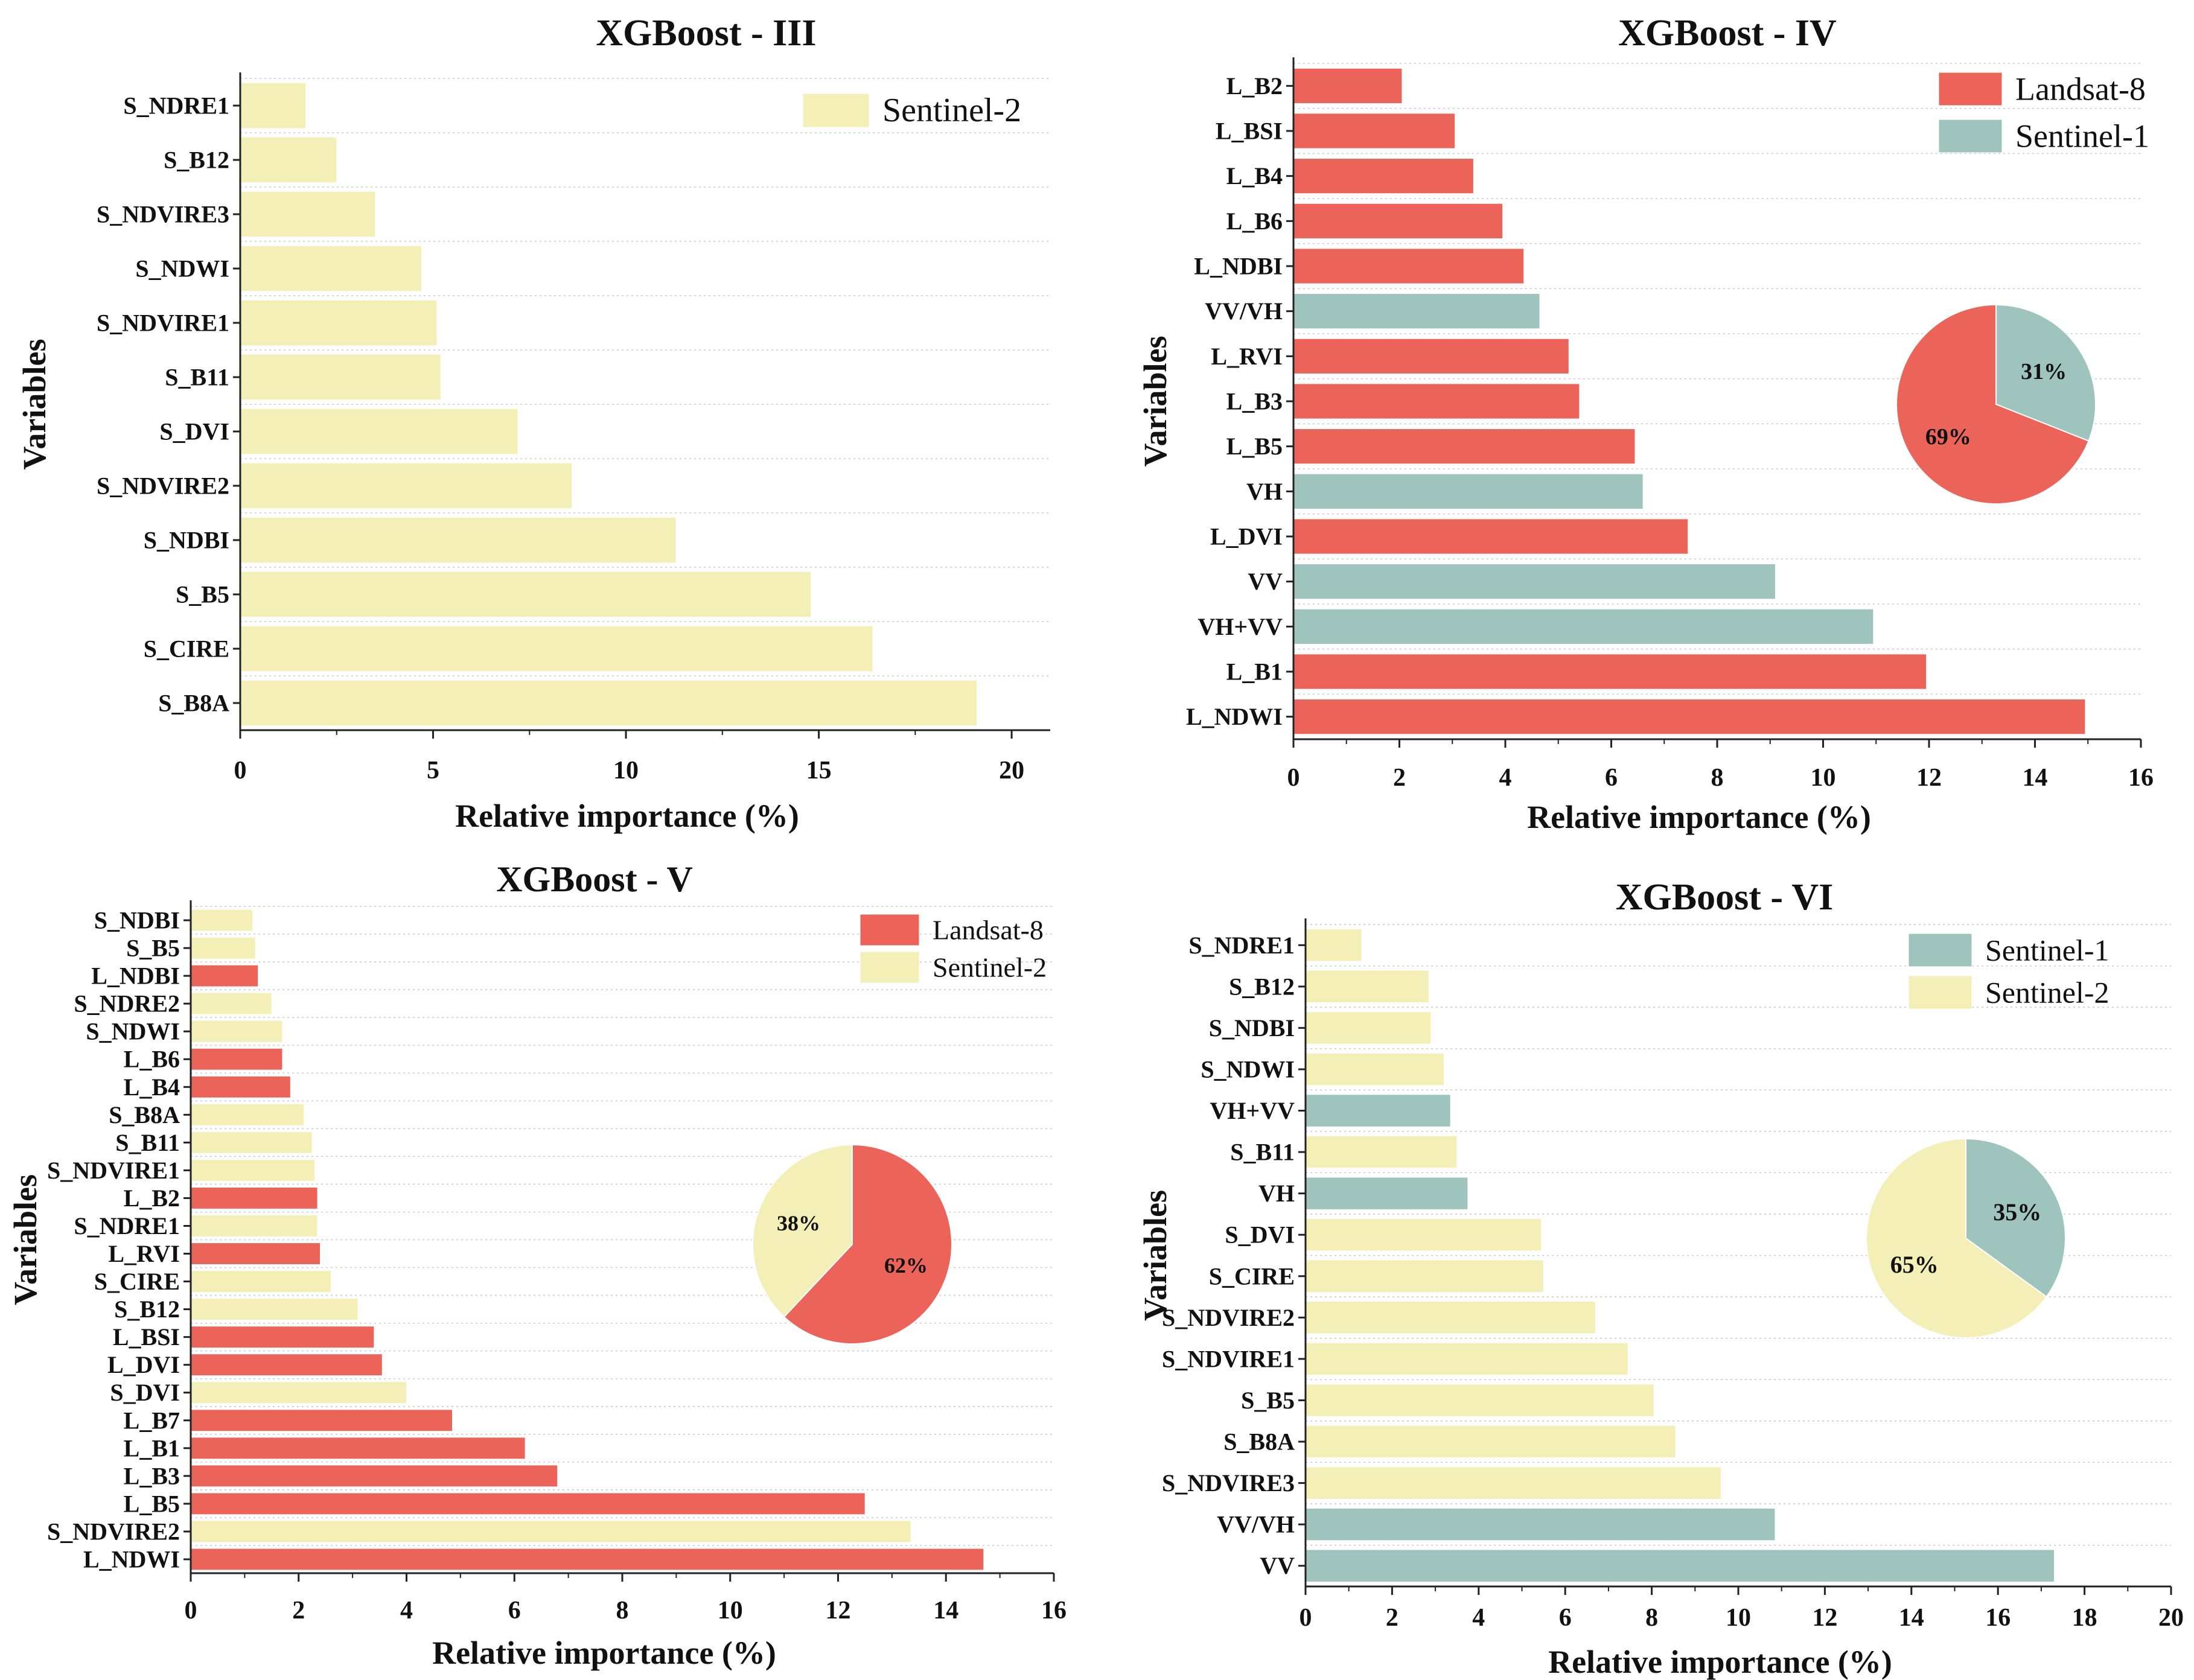 The width and height of the screenshot is (2194, 1680). Describe the element at coordinates (147, 1309) in the screenshot. I see `y-tick-label-s-b12: S_B12` at that location.